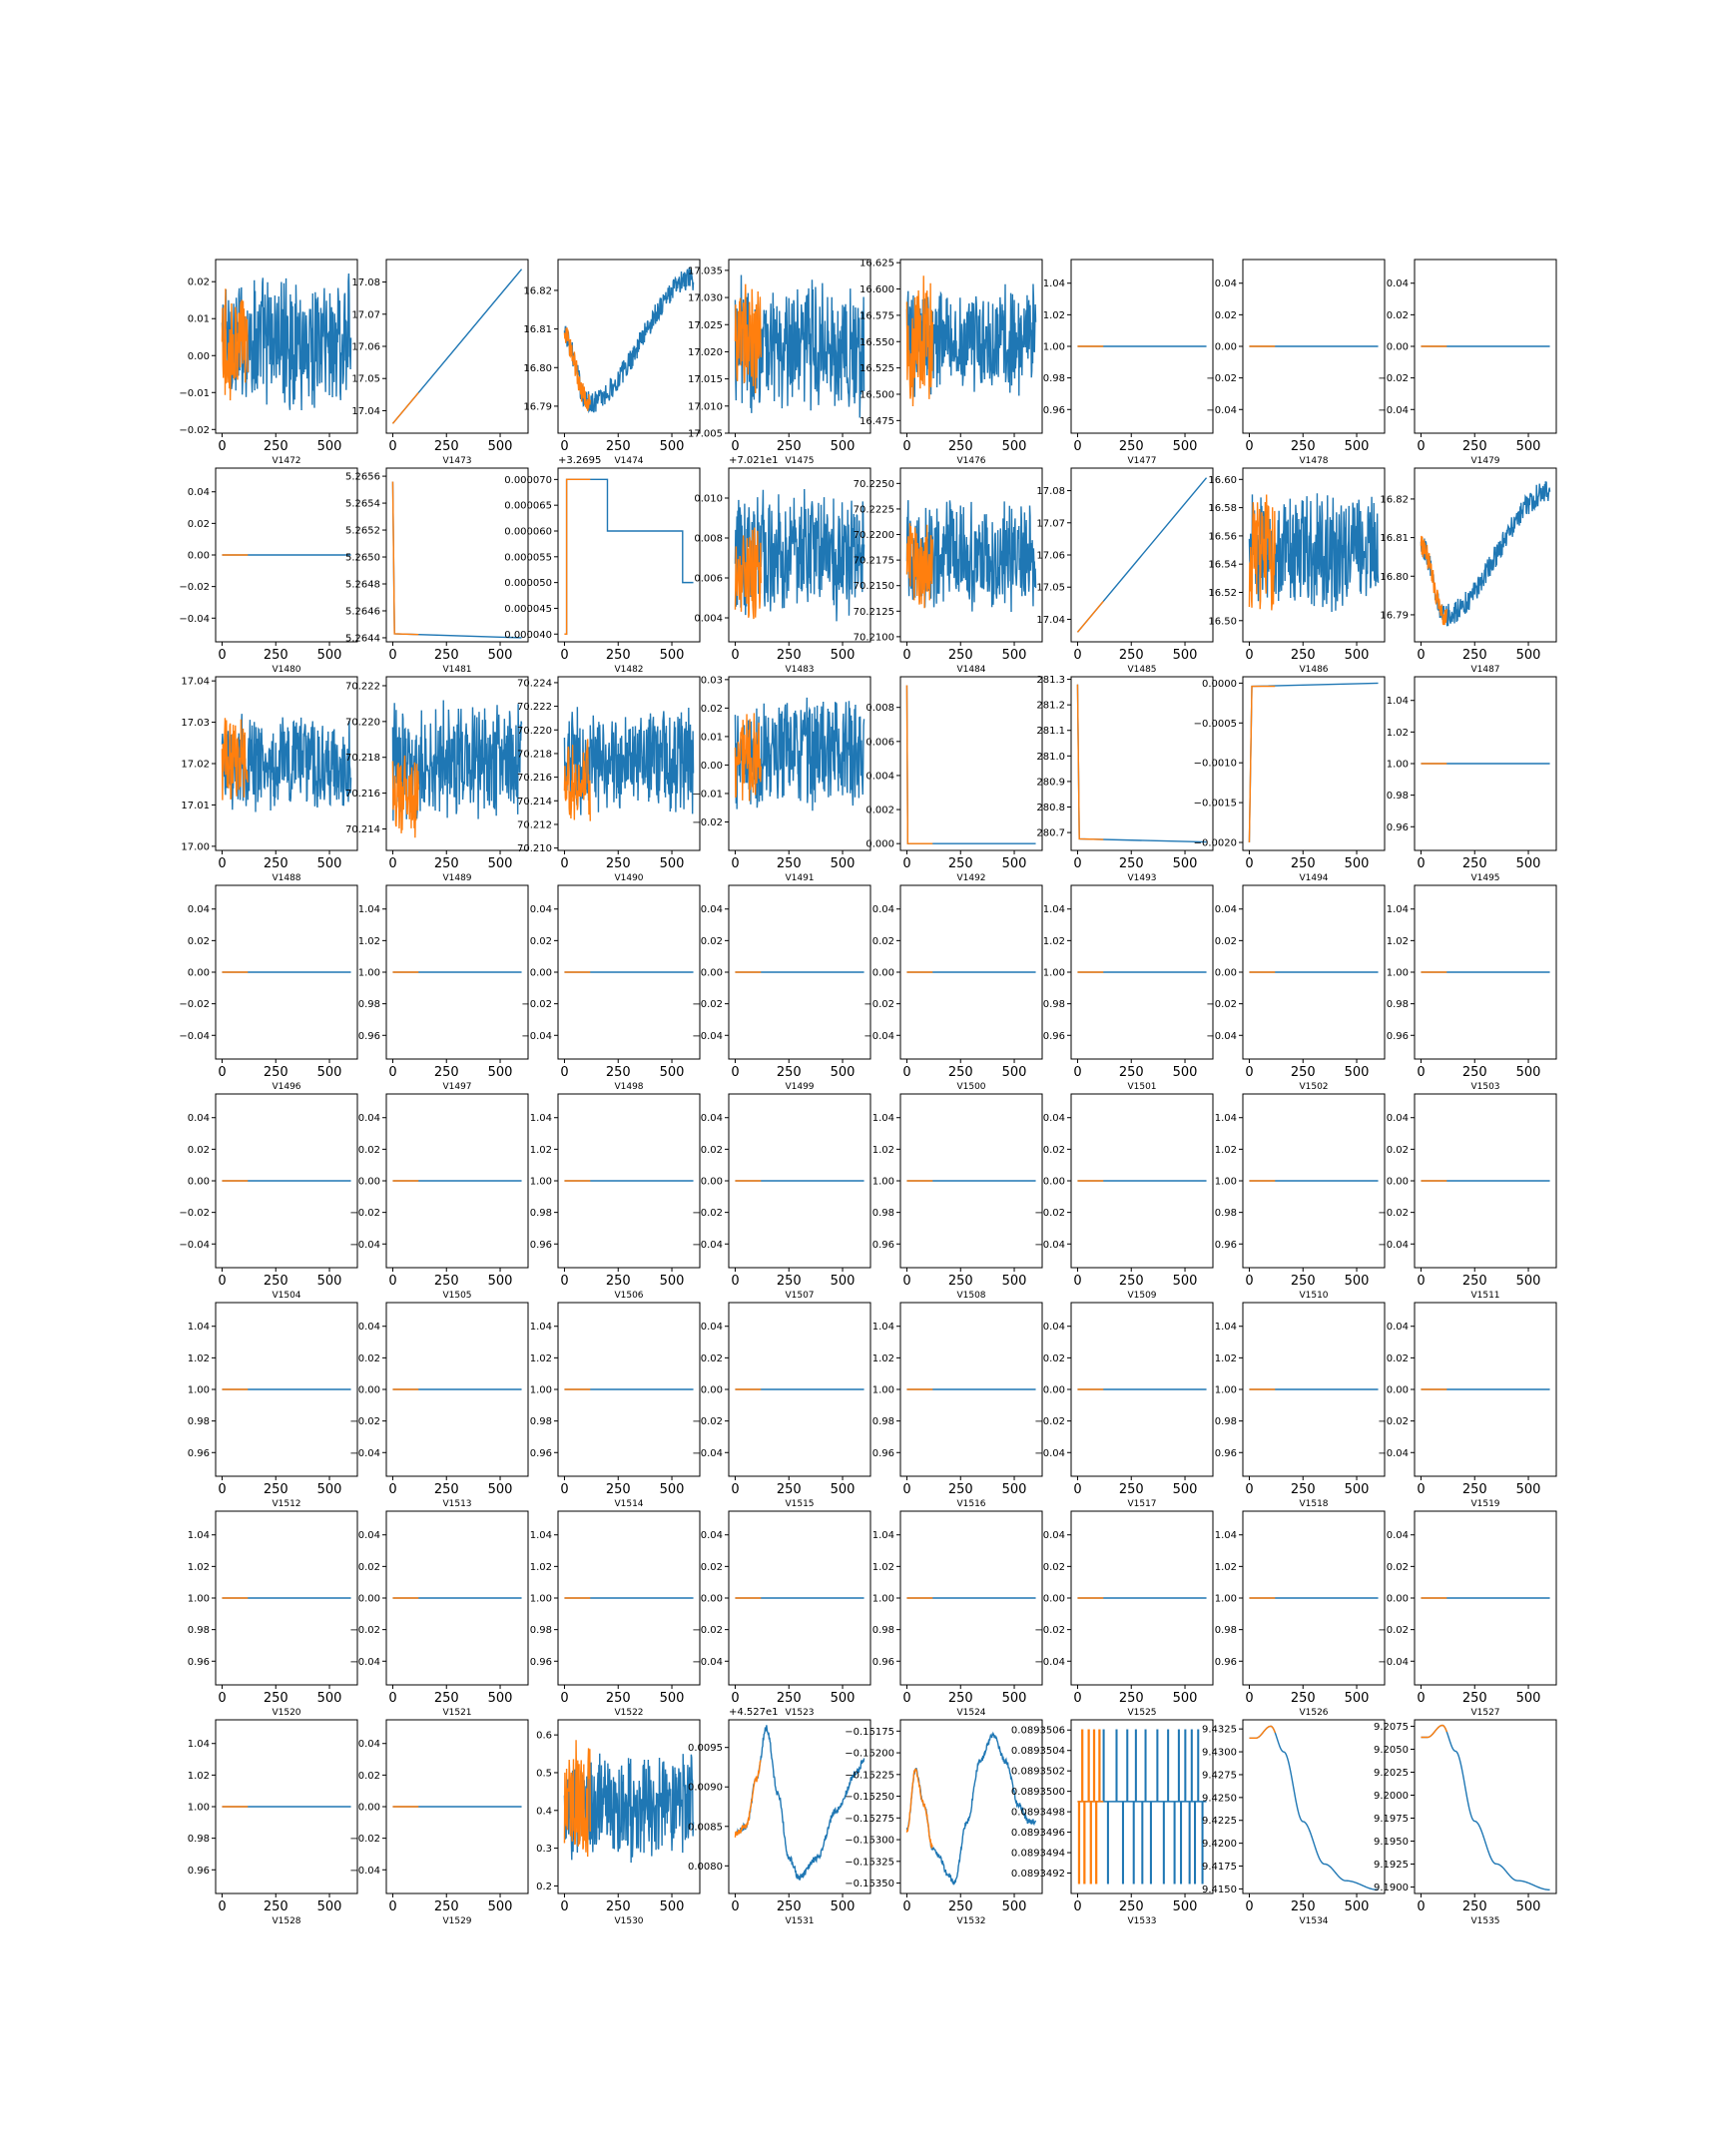 The height and width of the screenshot is (2156, 1725). What do you see at coordinates (879, 776) in the screenshot?
I see `y-tick-label: 0.004` at bounding box center [879, 776].